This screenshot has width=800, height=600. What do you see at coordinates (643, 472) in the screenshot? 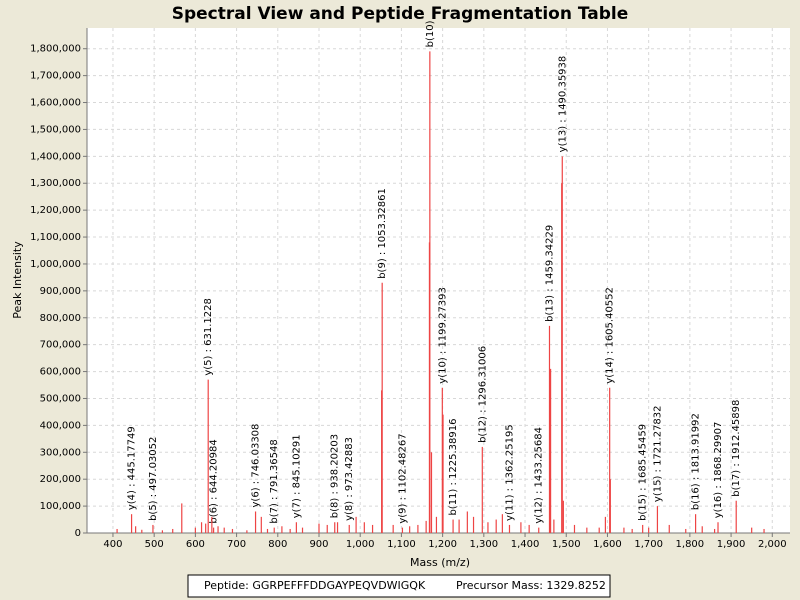
I see `peak-label: b(15) : 1685.45459` at bounding box center [643, 472].